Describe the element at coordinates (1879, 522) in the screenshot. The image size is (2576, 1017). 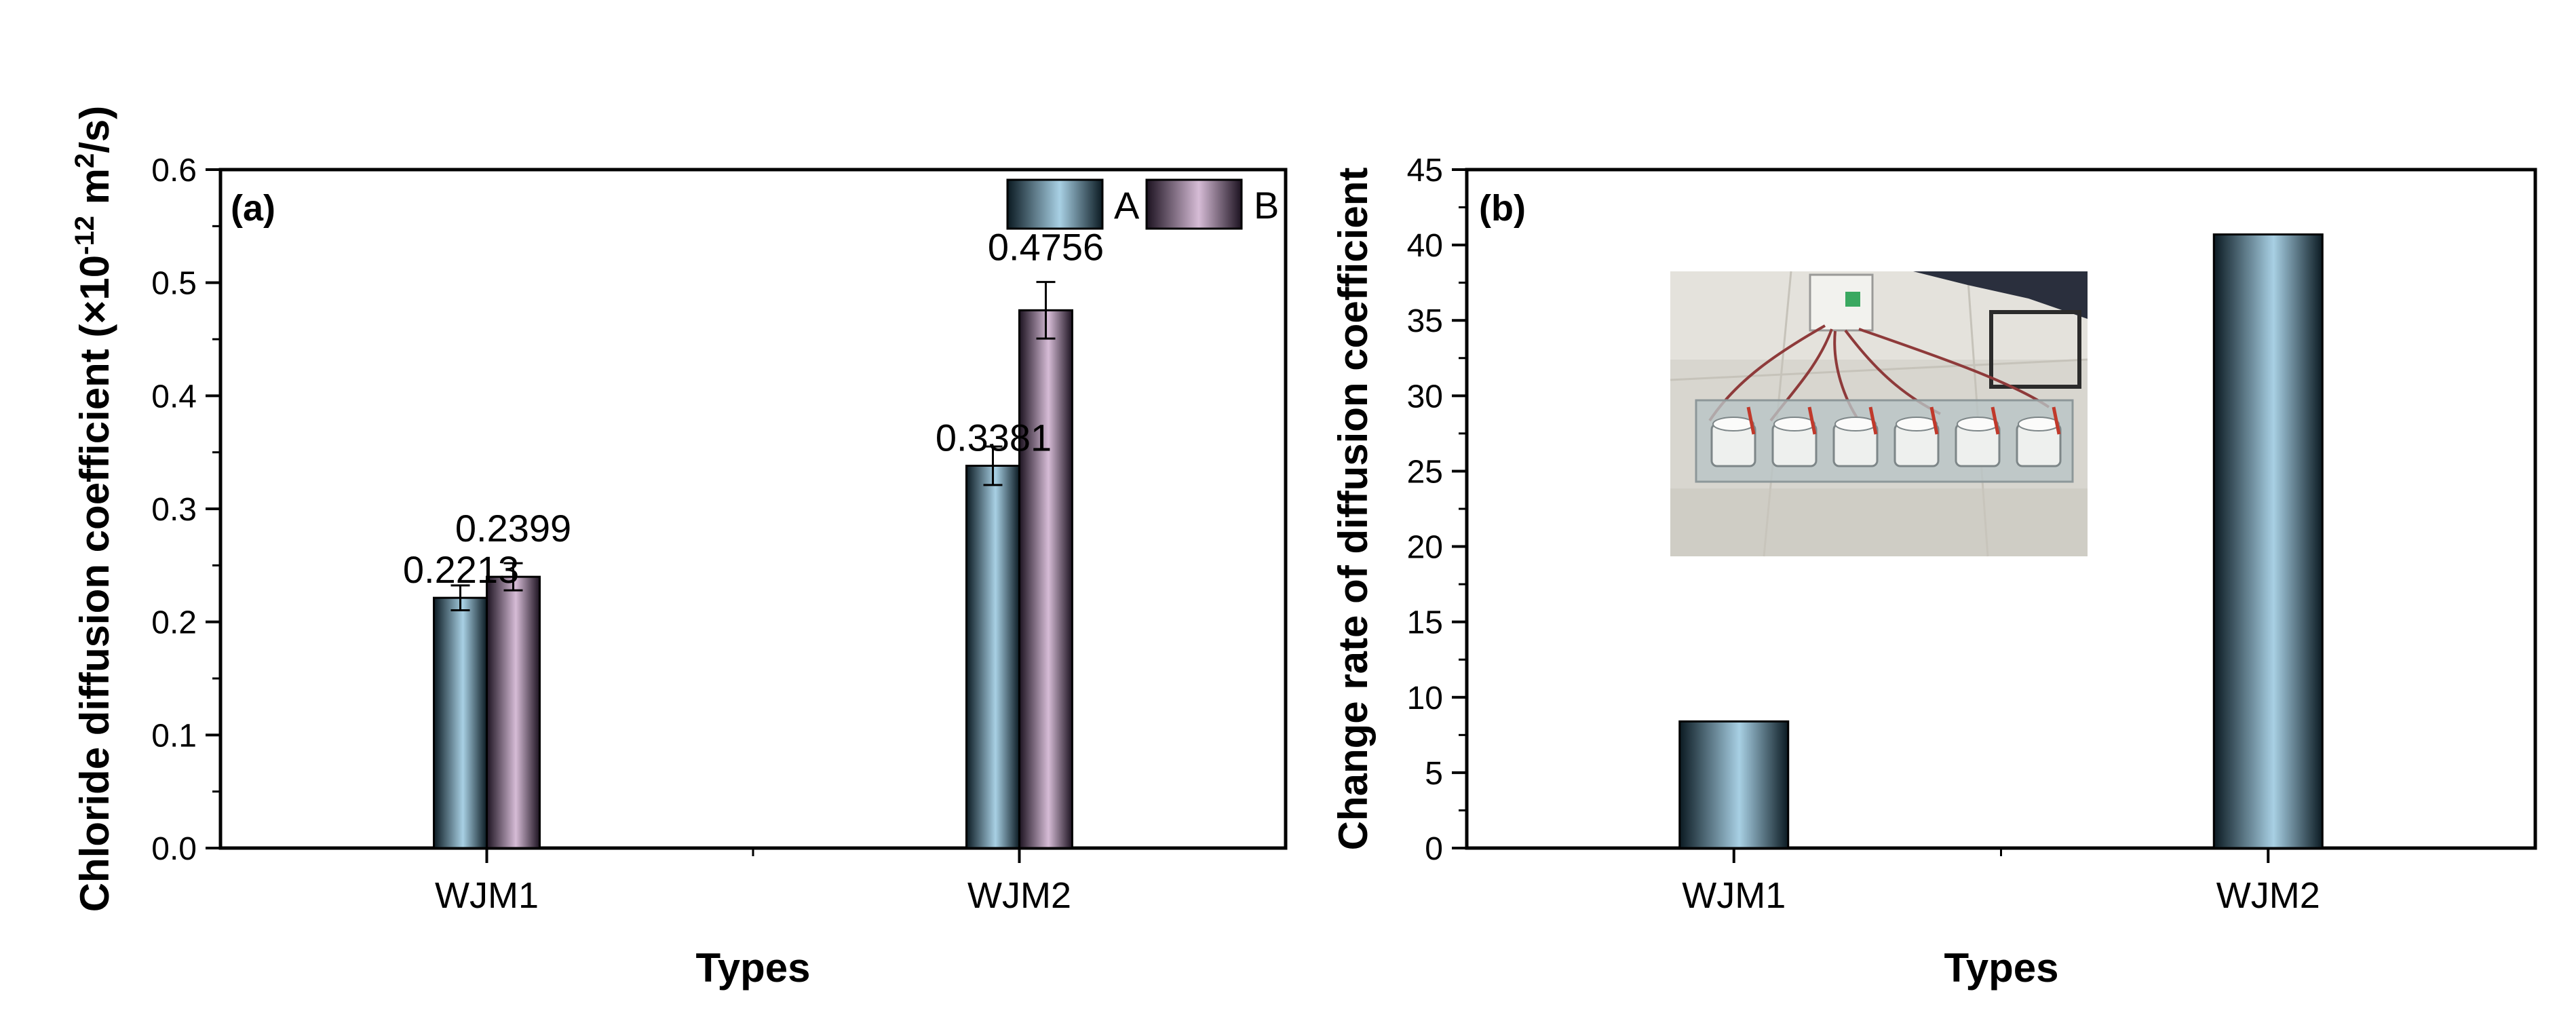
I see `photo-floor-bottom` at that location.